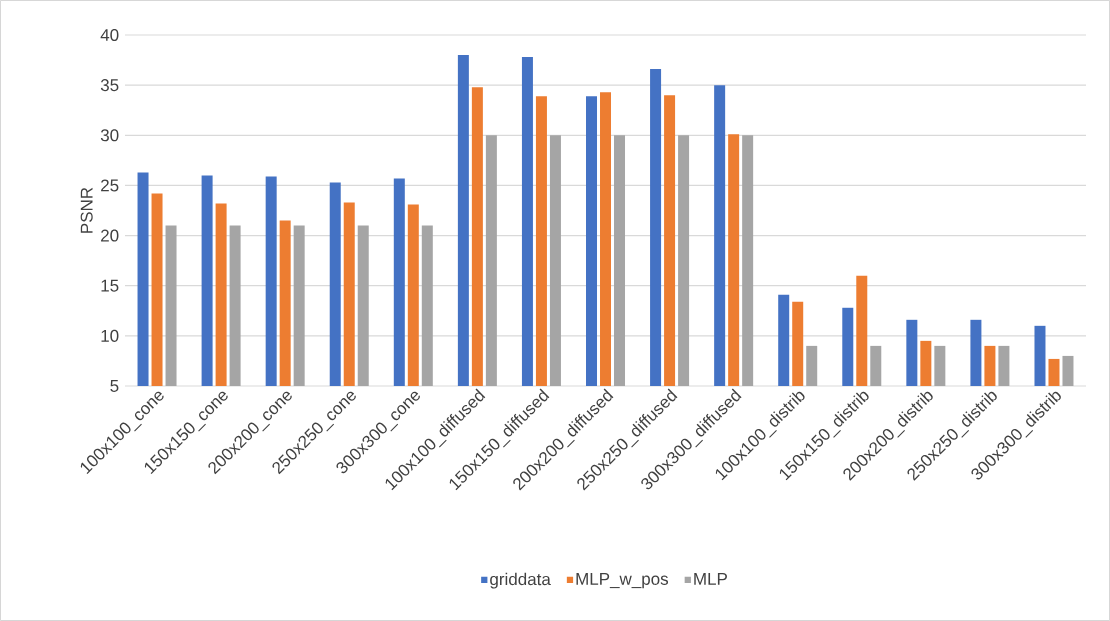 This screenshot has width=1110, height=621. What do you see at coordinates (109, 135) in the screenshot?
I see `y-tick-label: 30` at bounding box center [109, 135].